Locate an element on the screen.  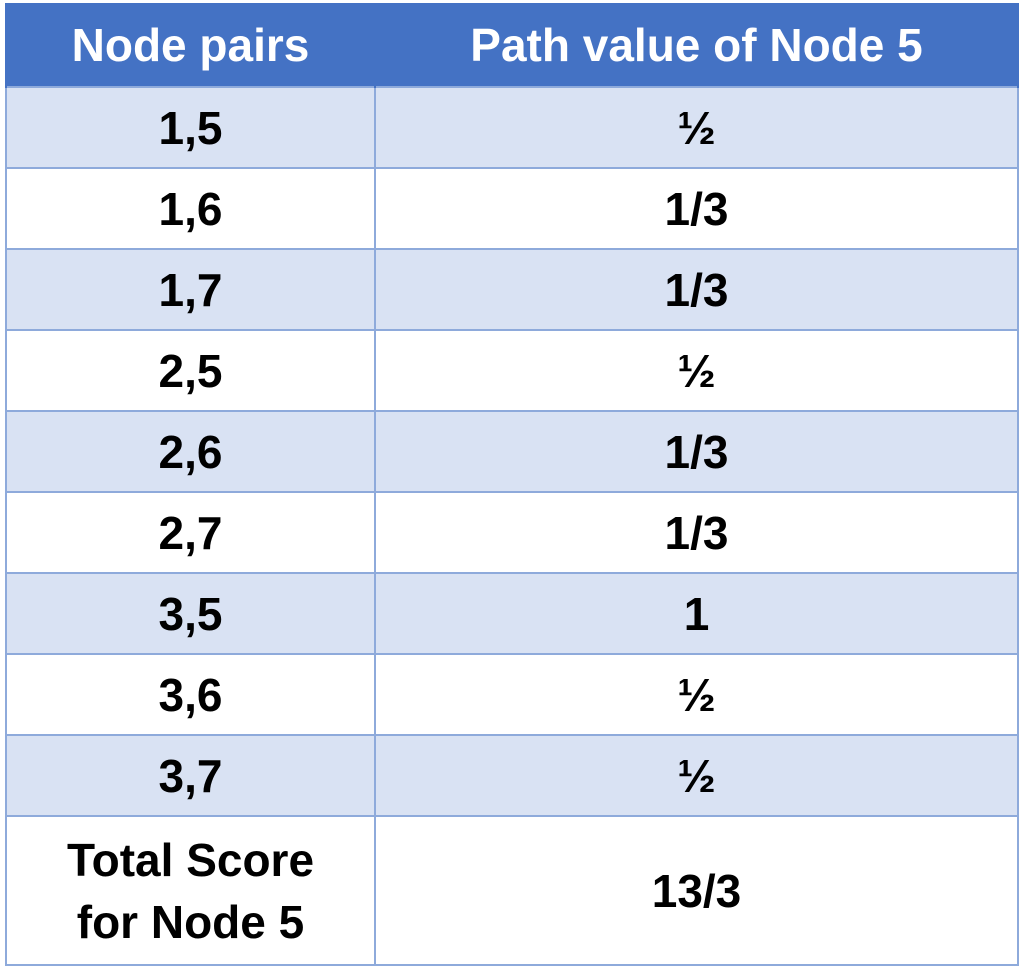
table-row: 2,5 ½ is located at coordinates (512, 370).